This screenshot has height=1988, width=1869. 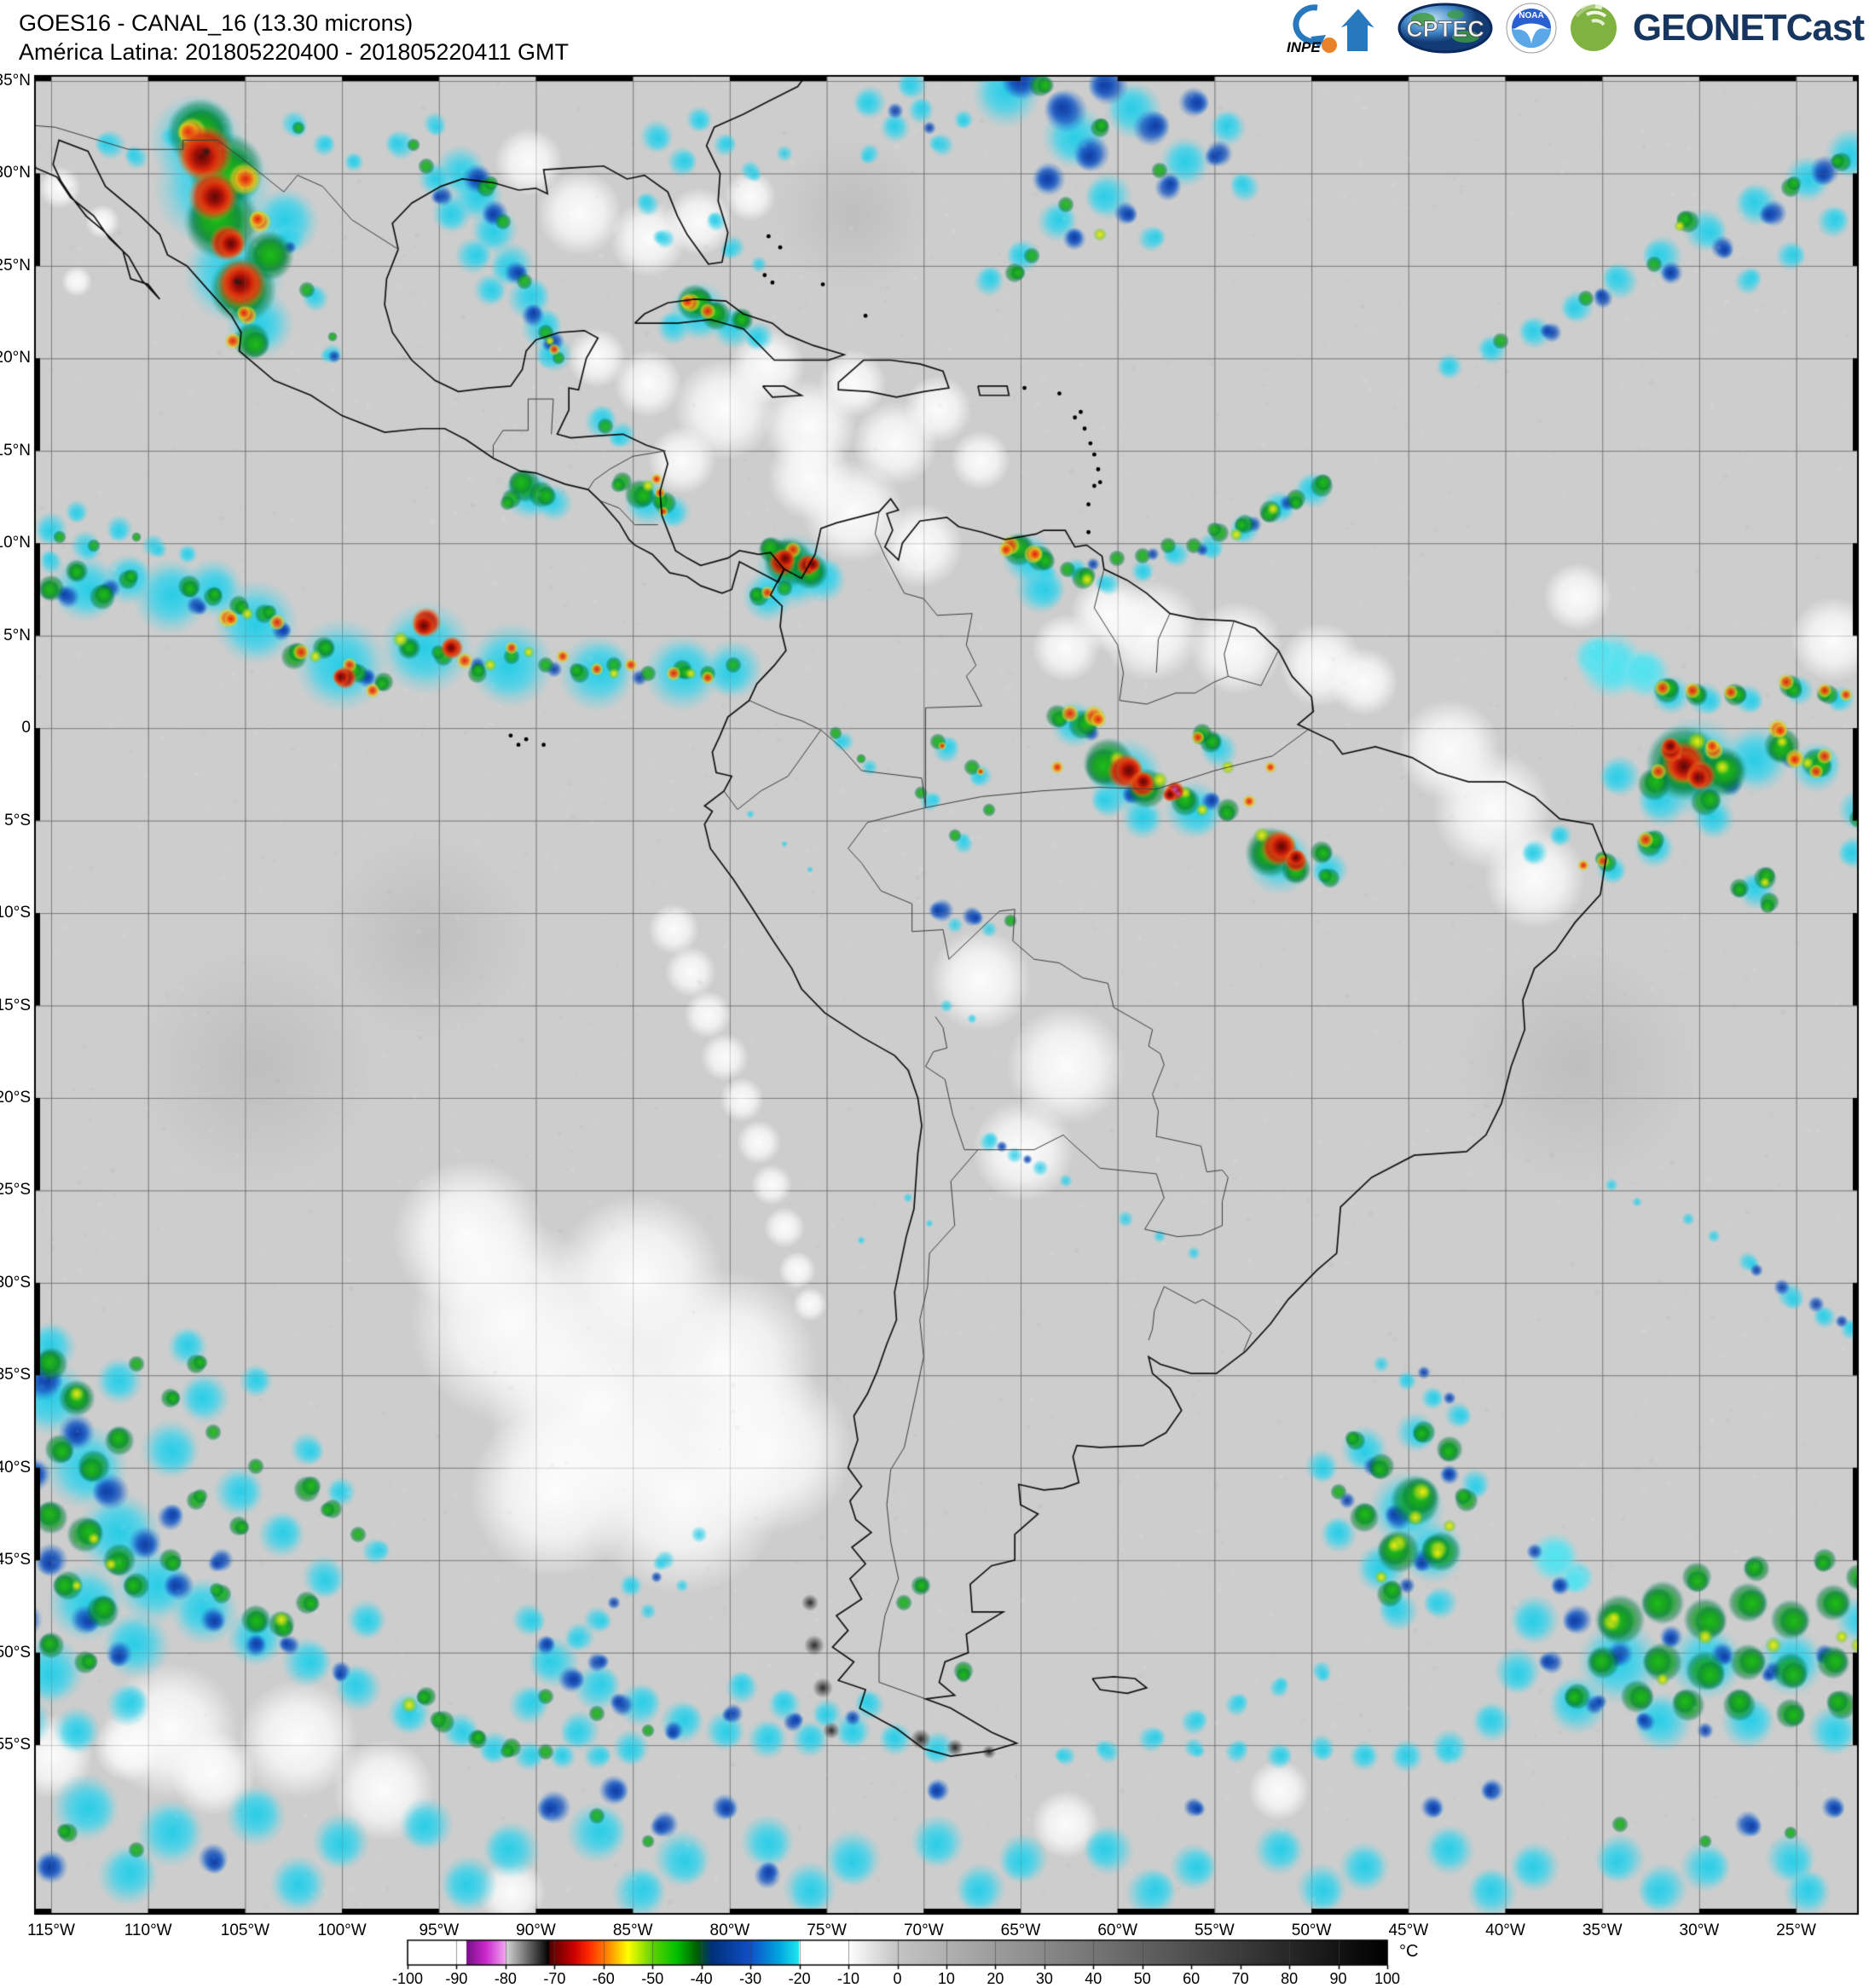 What do you see at coordinates (827, 1930) in the screenshot?
I see `lon-label: 75°W` at bounding box center [827, 1930].